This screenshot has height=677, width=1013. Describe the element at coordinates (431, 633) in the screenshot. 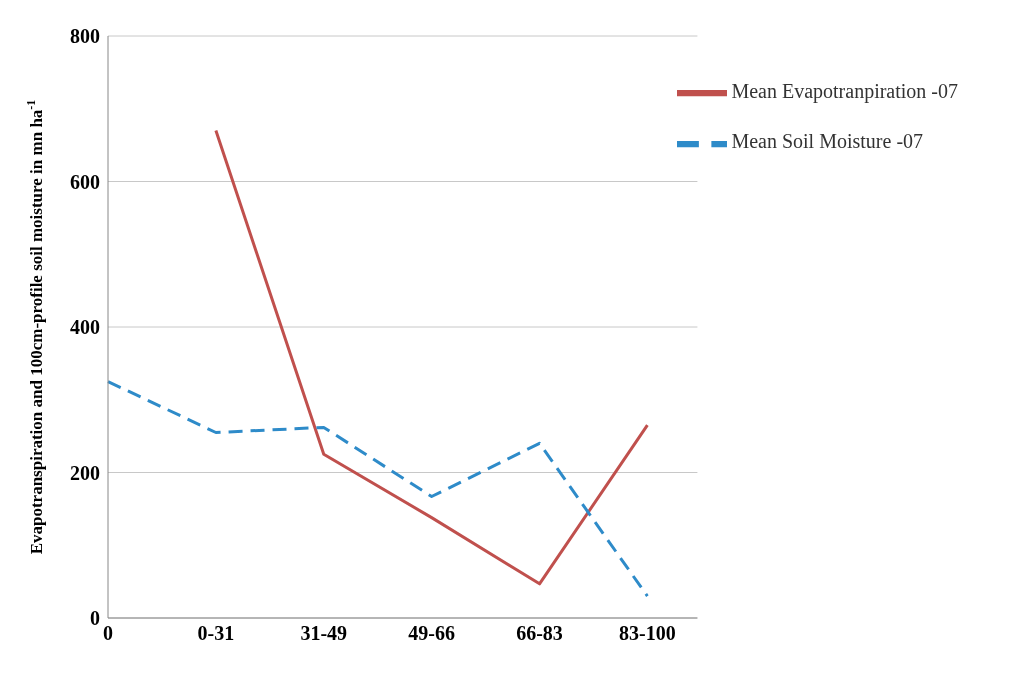

I see `x-tick-label: 49-66` at that location.